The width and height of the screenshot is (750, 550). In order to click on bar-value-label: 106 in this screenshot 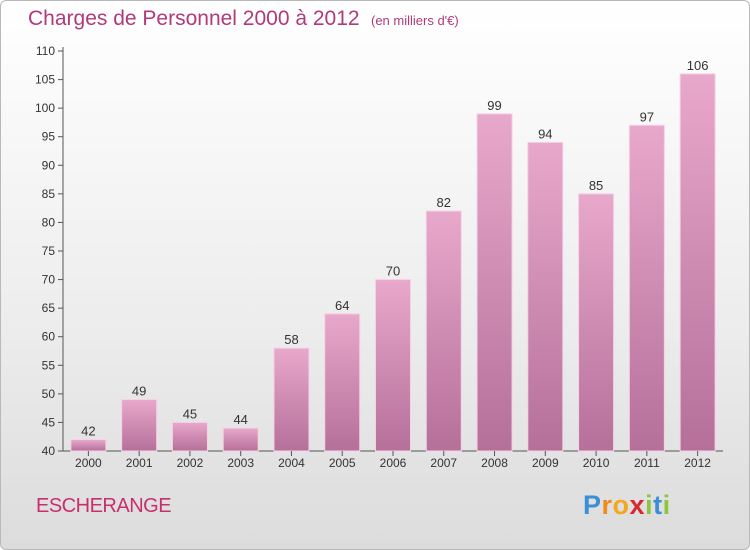, I will do `click(698, 65)`.